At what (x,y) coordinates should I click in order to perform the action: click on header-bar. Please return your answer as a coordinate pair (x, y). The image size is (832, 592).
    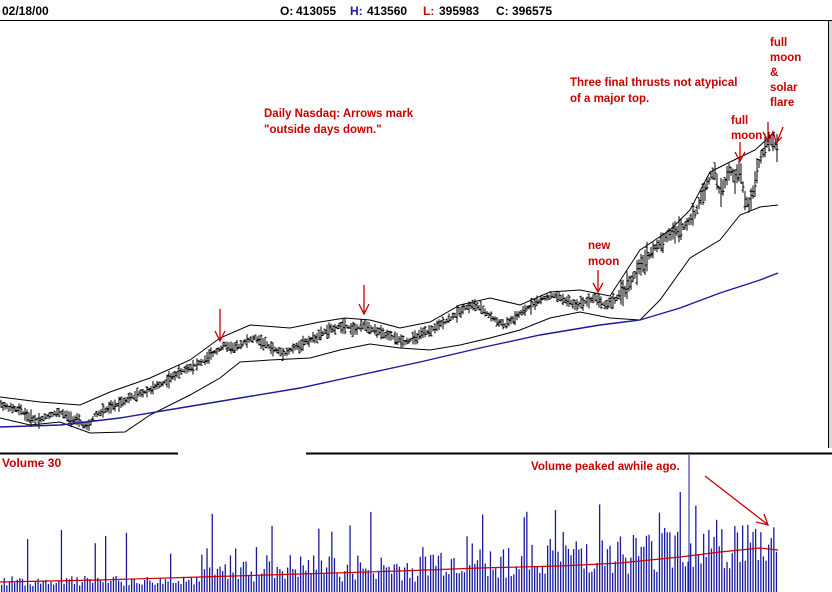
    Looking at the image, I should click on (416, 10).